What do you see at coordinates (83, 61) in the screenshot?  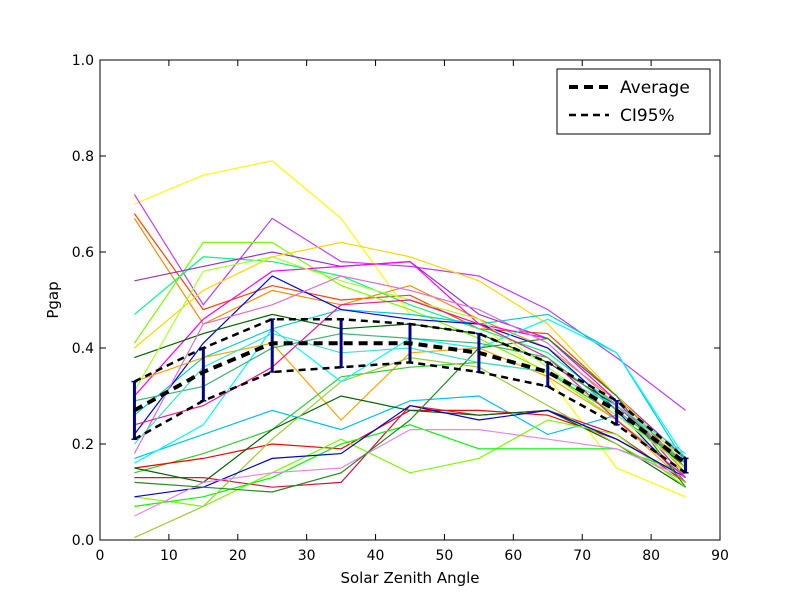 I see `y-tick-label-1.0: 1.0` at bounding box center [83, 61].